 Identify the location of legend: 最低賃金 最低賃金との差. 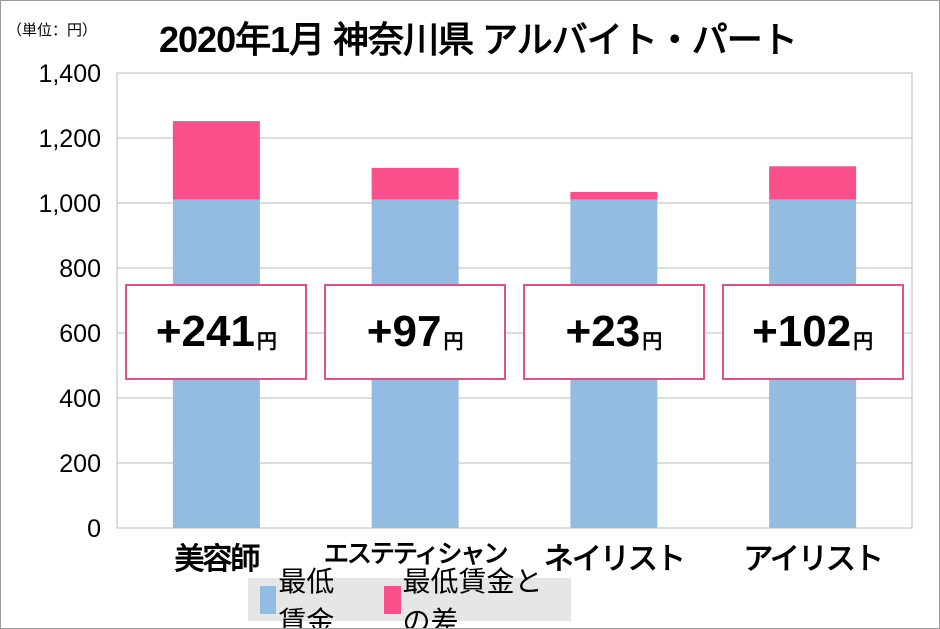
(409, 597).